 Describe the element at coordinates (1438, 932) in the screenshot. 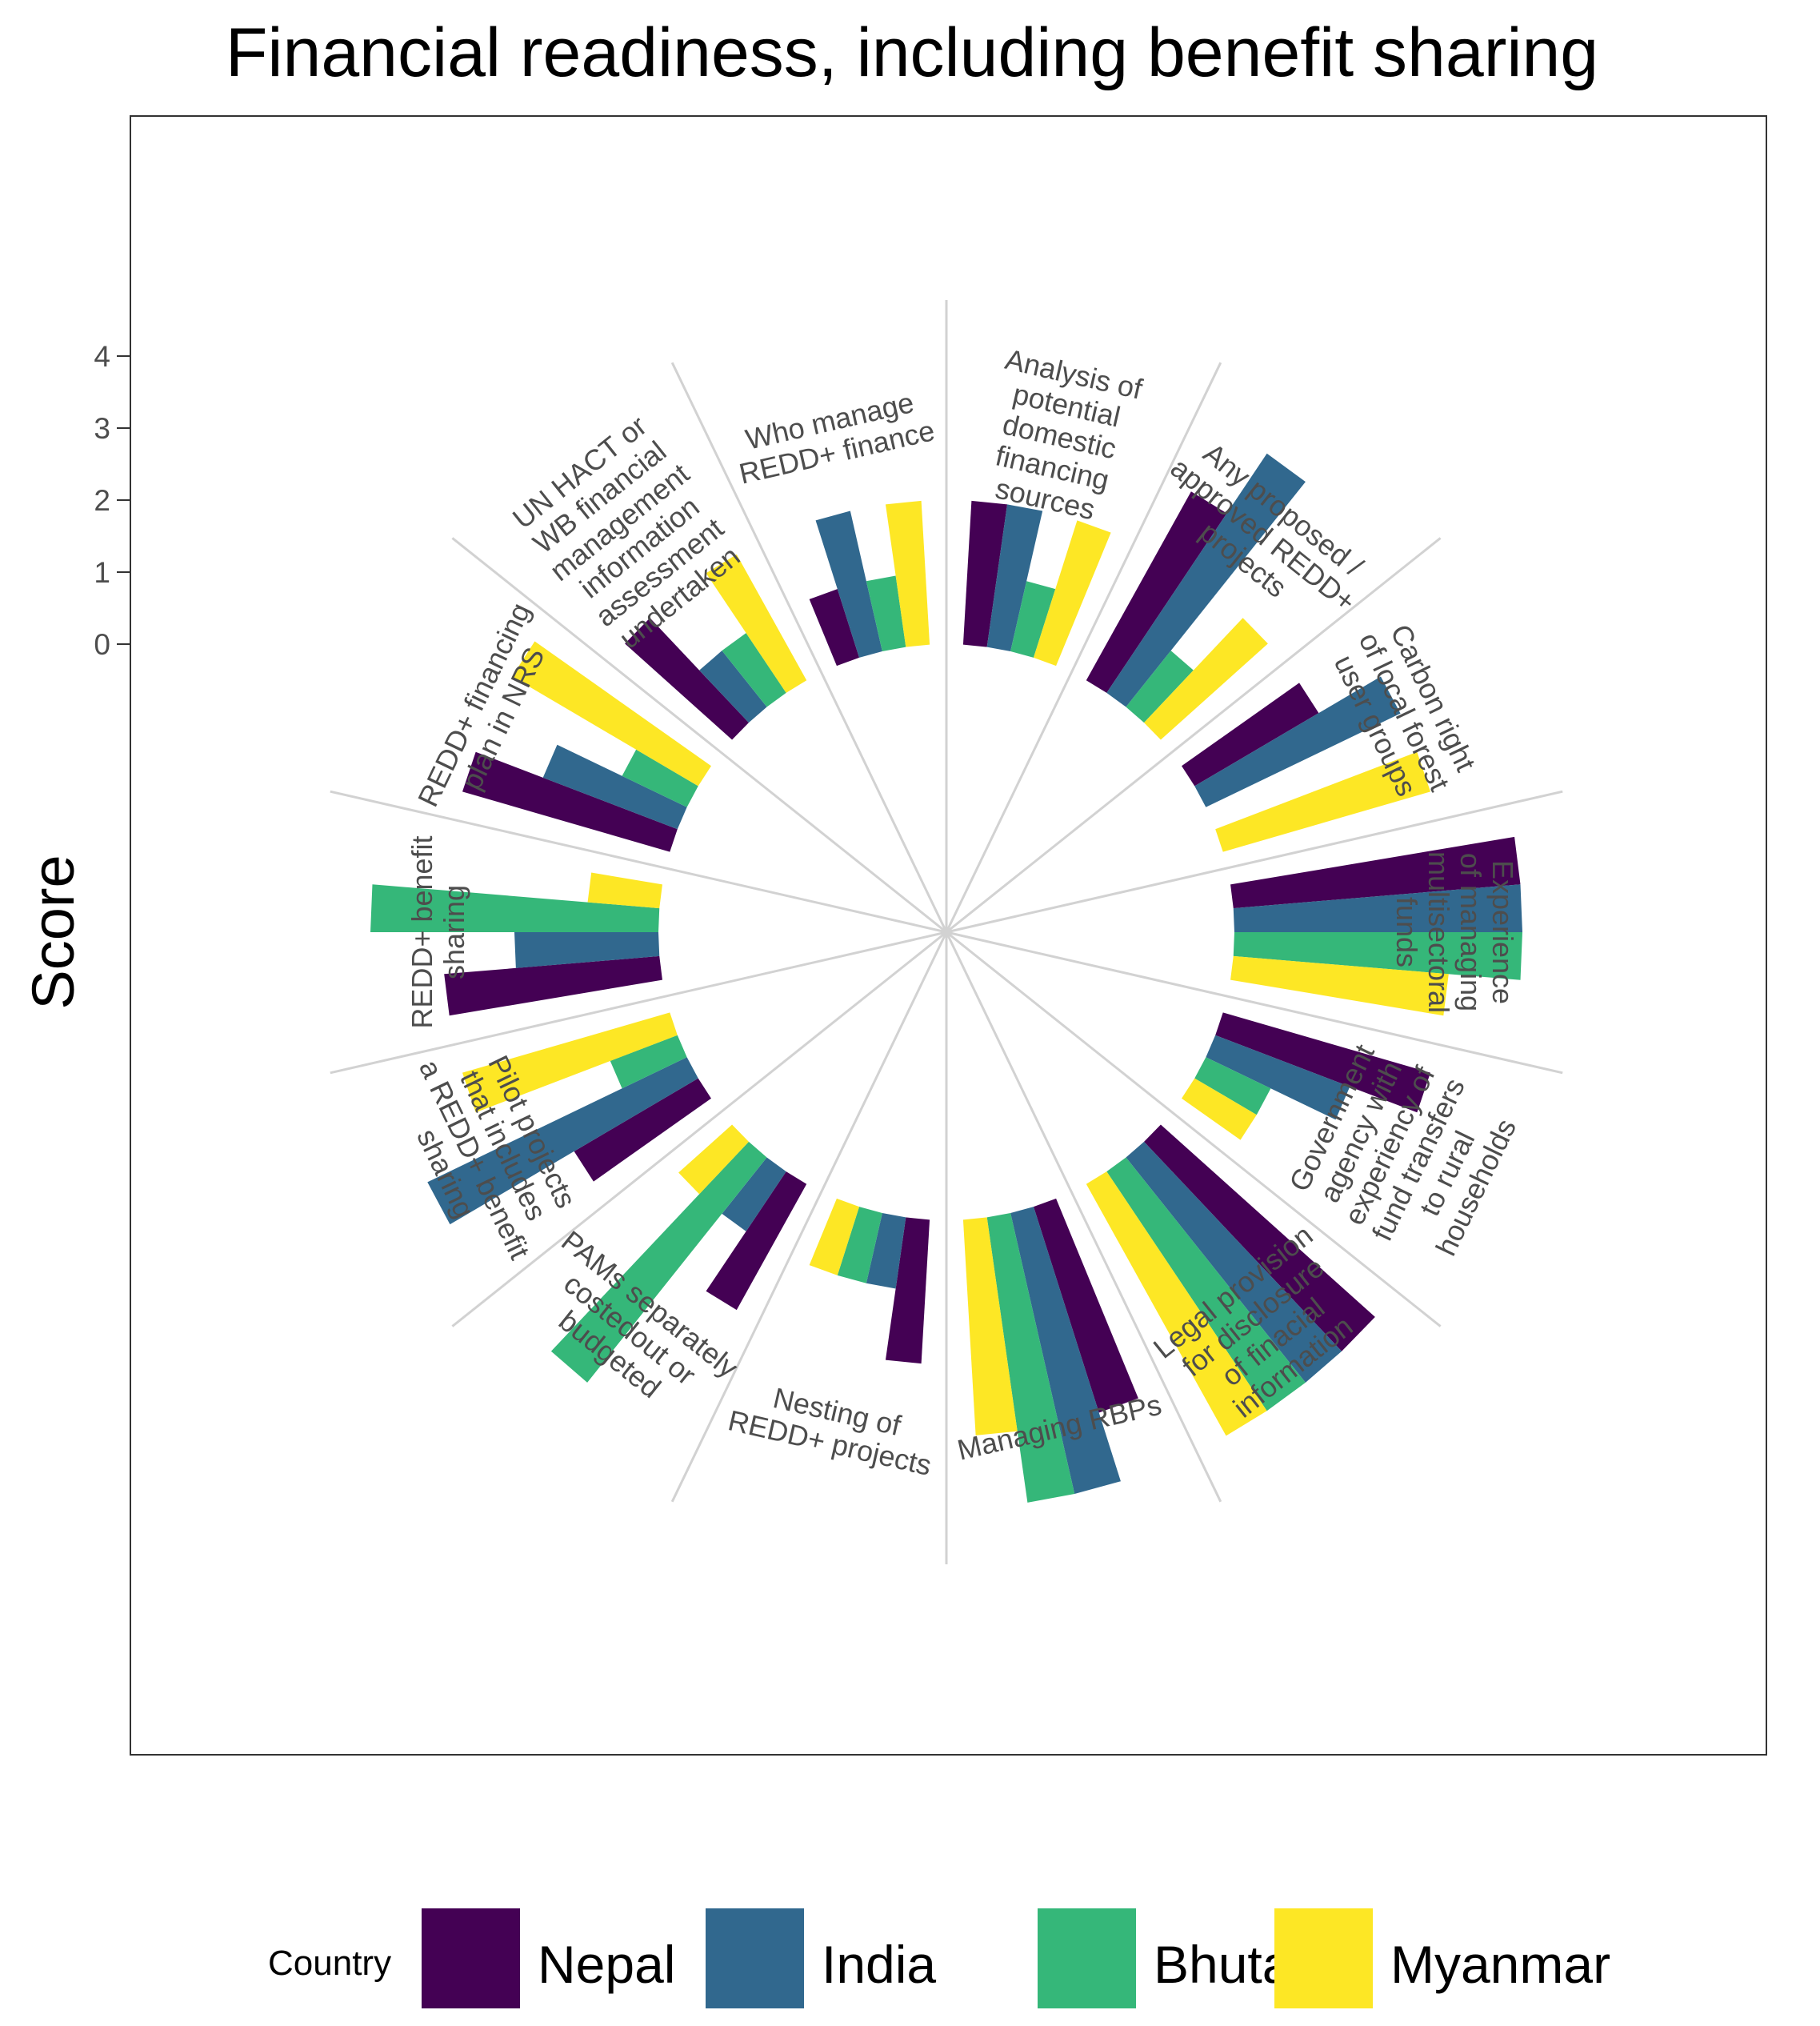

I see `category-label-line: multisectoral` at that location.